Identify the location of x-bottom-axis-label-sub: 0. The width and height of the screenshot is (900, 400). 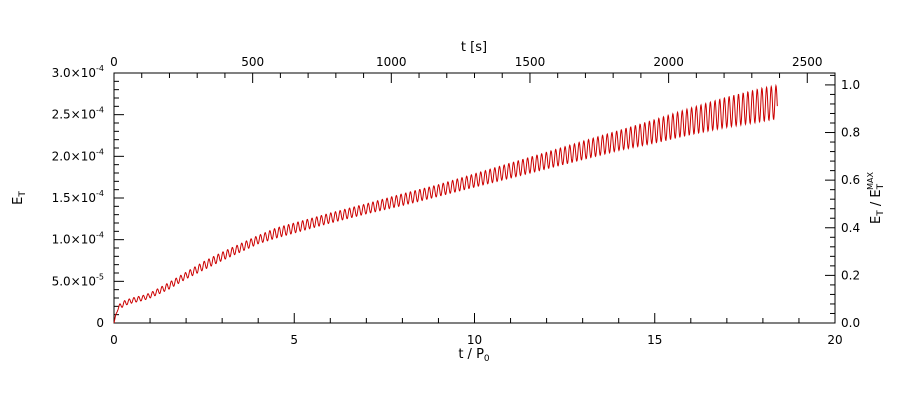
(487, 359).